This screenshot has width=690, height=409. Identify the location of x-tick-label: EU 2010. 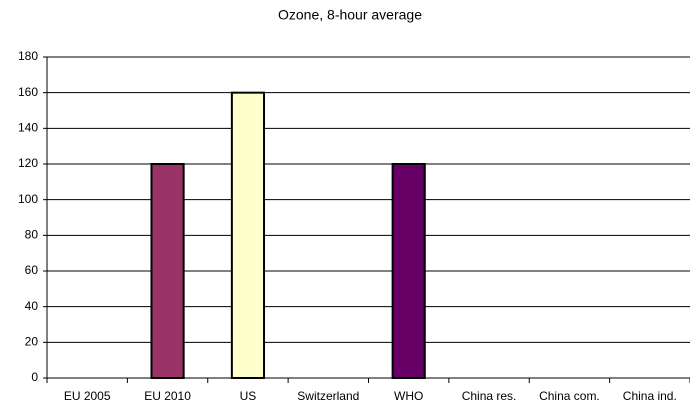
(167, 396).